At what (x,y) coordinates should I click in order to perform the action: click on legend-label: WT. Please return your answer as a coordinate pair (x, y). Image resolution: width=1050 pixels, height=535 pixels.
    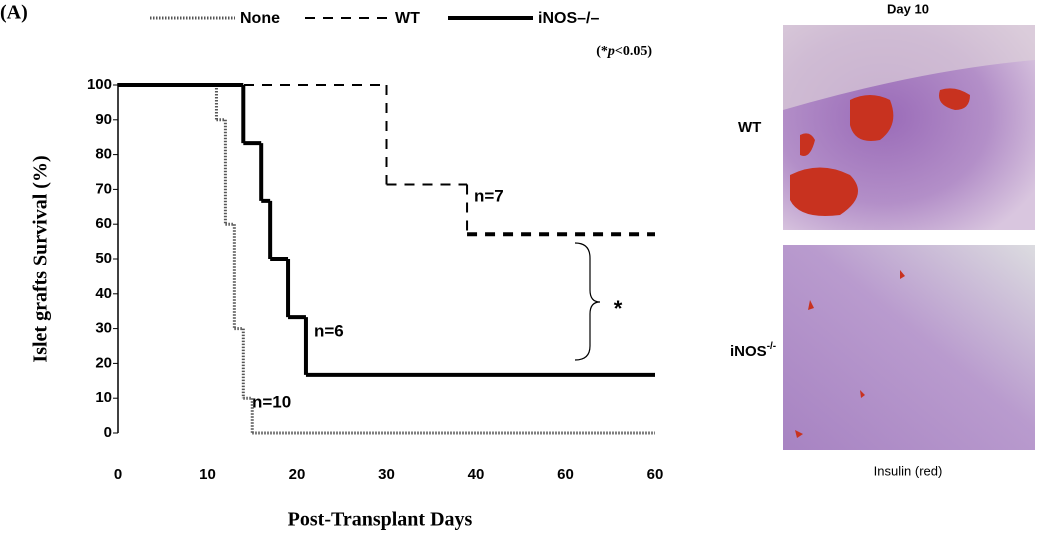
    Looking at the image, I should click on (407, 18).